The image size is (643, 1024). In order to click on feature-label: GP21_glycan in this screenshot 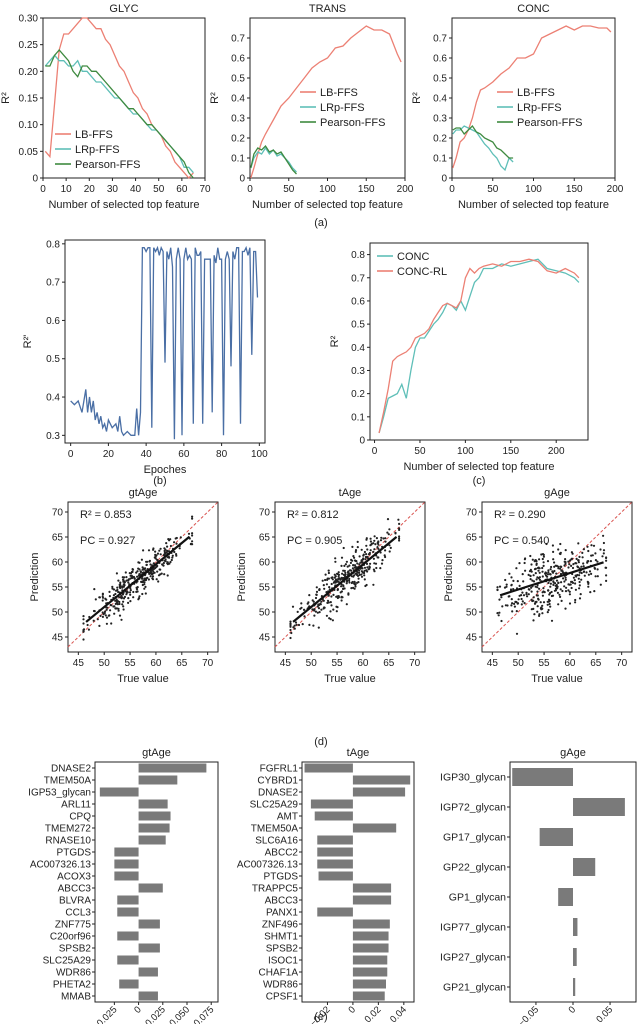, I will do `click(474, 988)`.